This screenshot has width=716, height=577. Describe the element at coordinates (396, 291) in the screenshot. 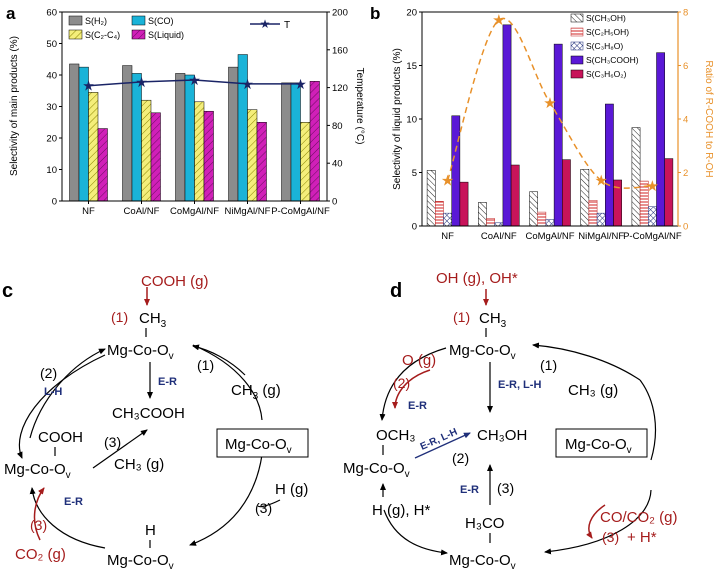

I see `panel-d-label: d` at that location.